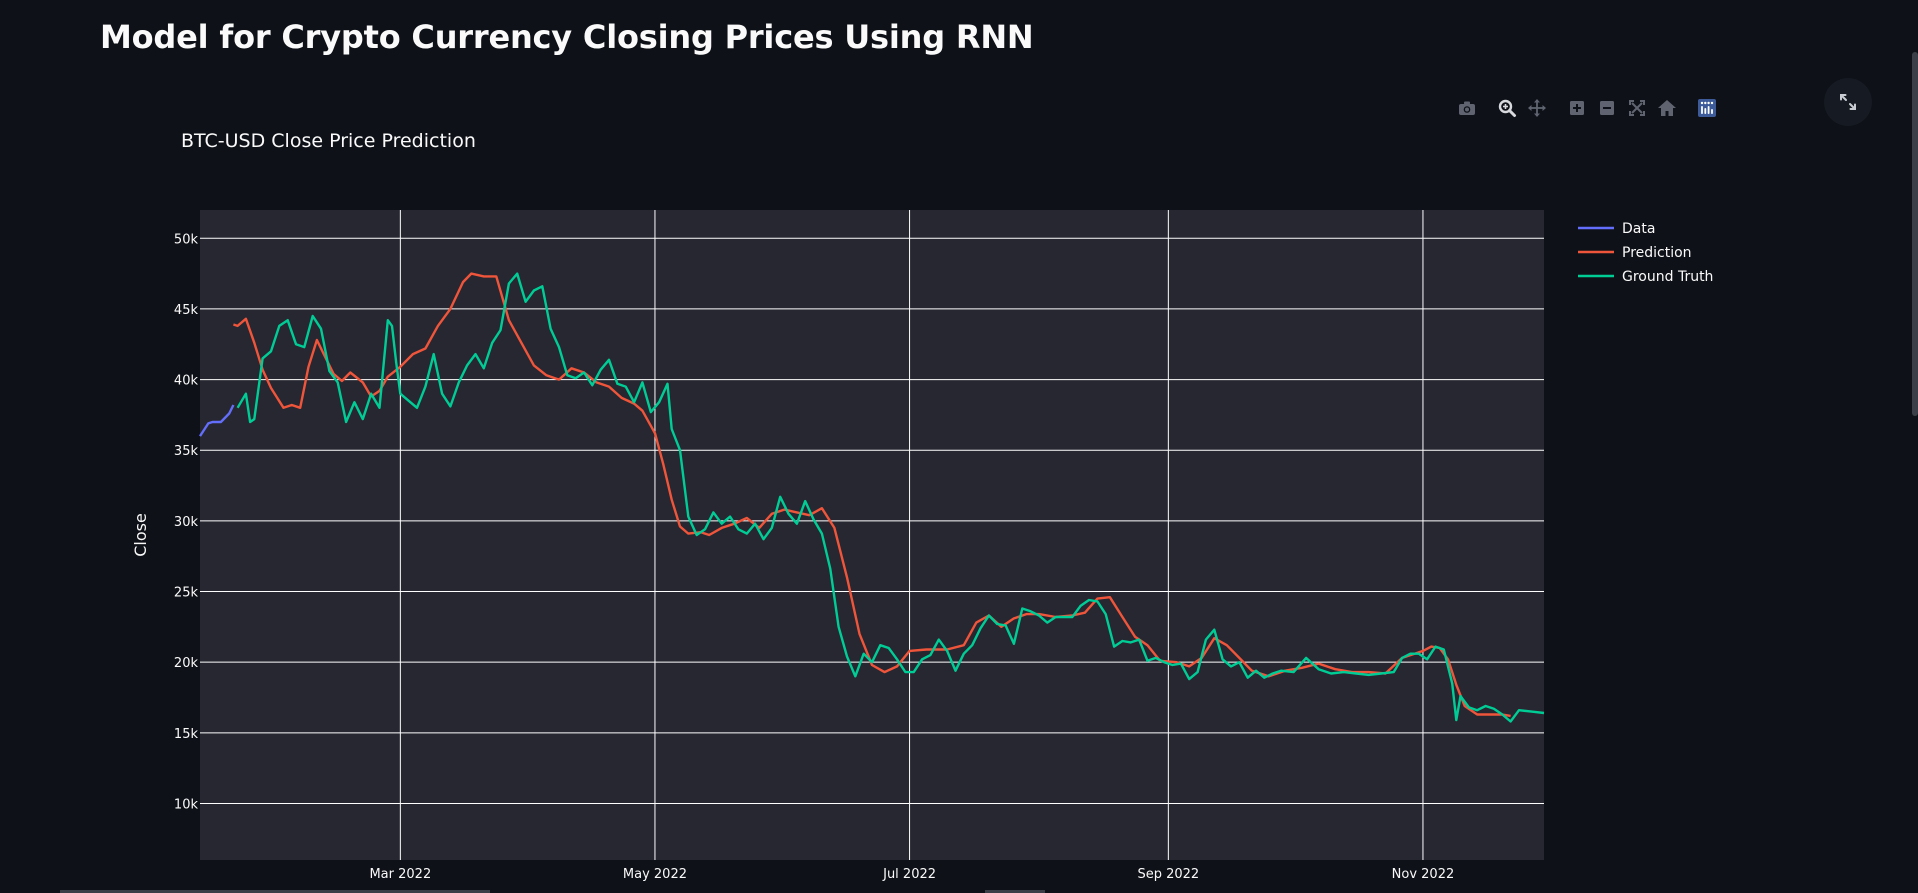  Describe the element at coordinates (1667, 277) in the screenshot. I see `legend-label: Ground Truth` at that location.